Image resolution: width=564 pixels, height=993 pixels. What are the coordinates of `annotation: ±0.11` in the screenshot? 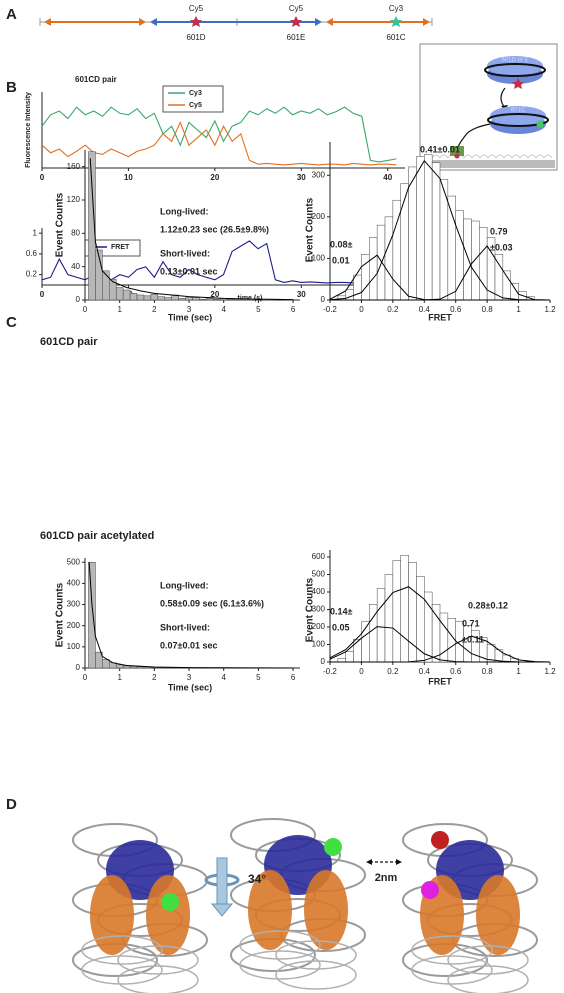 It's located at (473, 639).